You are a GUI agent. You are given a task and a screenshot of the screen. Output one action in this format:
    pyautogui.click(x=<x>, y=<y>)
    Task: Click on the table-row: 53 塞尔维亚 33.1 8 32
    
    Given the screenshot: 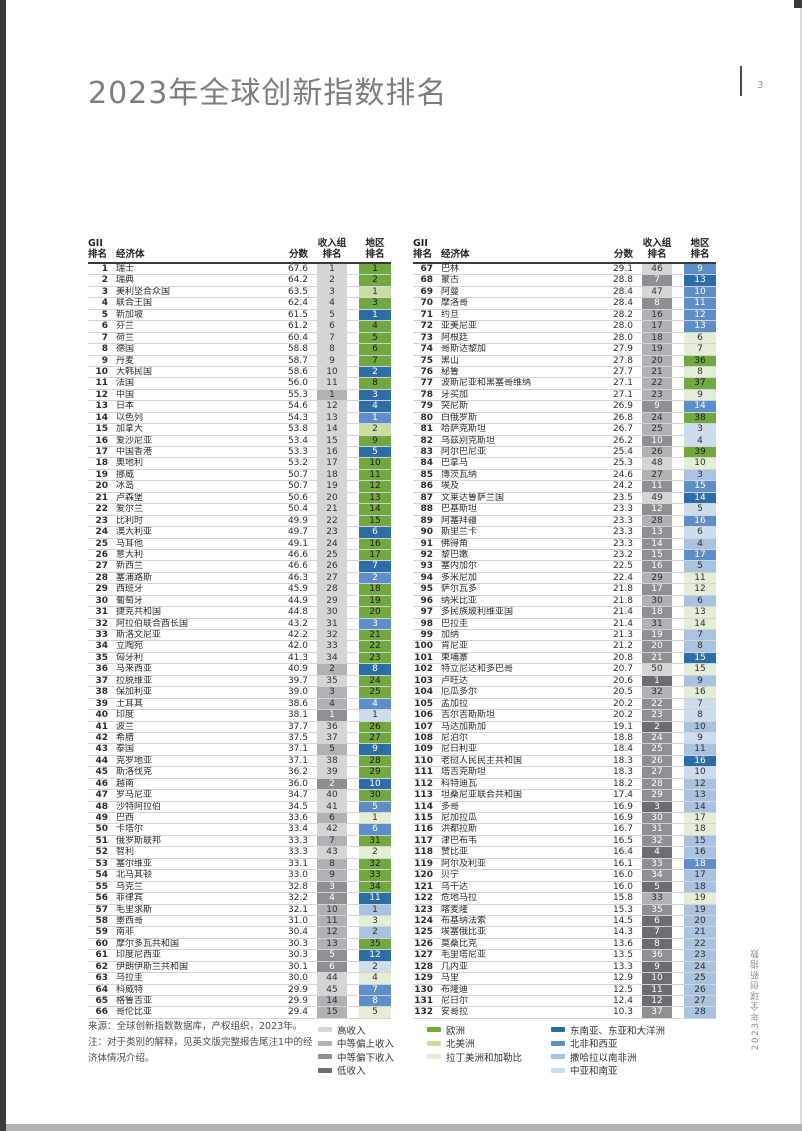 What is the action you would take?
    pyautogui.click(x=239, y=864)
    